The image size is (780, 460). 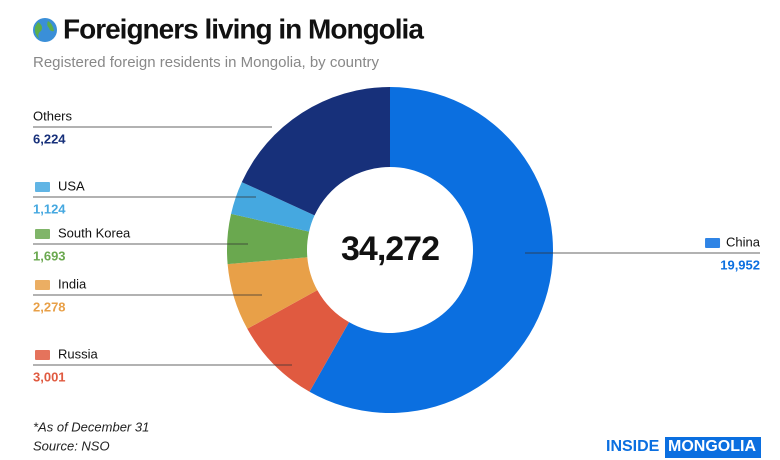 What do you see at coordinates (243, 28) in the screenshot?
I see `chart-title: Foreigners living in Mongolia` at bounding box center [243, 28].